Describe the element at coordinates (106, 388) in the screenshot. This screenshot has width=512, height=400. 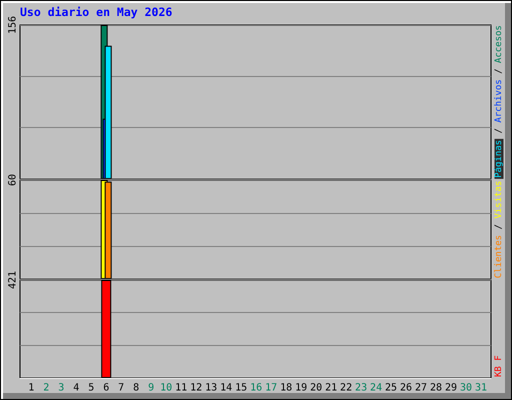
I see `x-tick-label: 6` at that location.